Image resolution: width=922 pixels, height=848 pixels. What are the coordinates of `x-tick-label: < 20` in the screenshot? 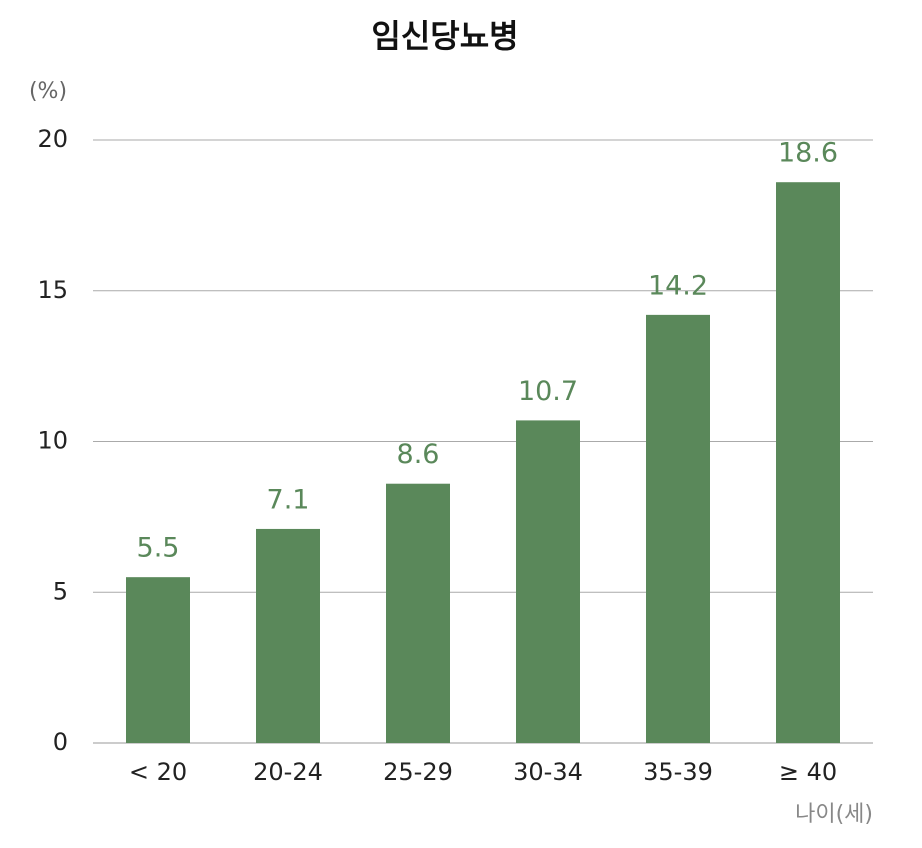 It's located at (158, 772).